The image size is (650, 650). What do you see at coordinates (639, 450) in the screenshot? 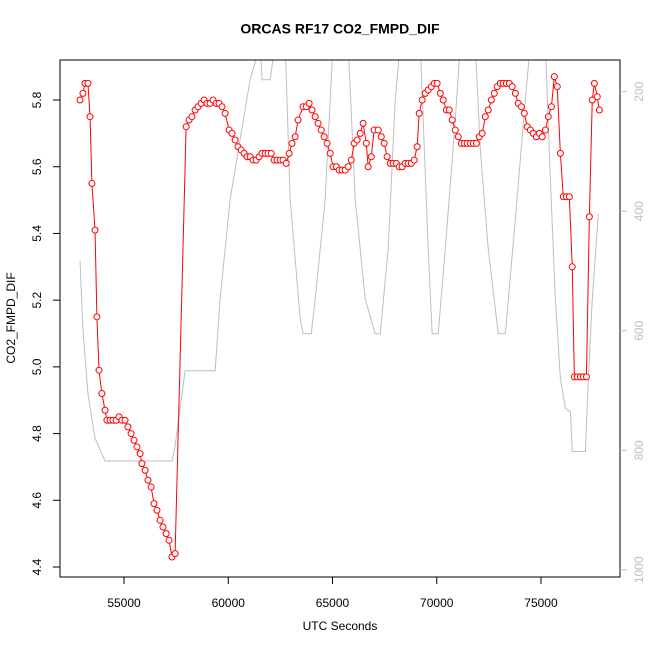
I see `y2-tick-label: 800` at bounding box center [639, 450].